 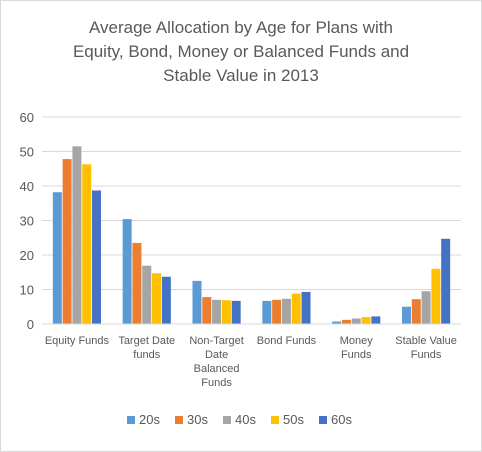 What do you see at coordinates (357, 348) in the screenshot?
I see `x-tick-label: Money Funds` at bounding box center [357, 348].